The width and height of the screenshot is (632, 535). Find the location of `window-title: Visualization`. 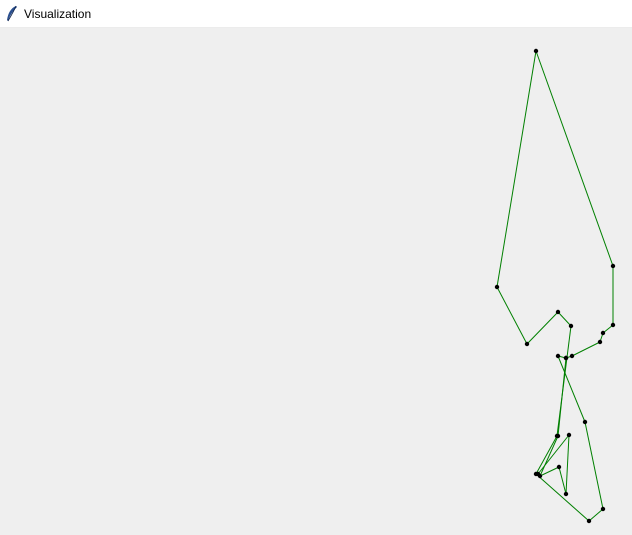

window-title: Visualization is located at coordinates (58, 14).